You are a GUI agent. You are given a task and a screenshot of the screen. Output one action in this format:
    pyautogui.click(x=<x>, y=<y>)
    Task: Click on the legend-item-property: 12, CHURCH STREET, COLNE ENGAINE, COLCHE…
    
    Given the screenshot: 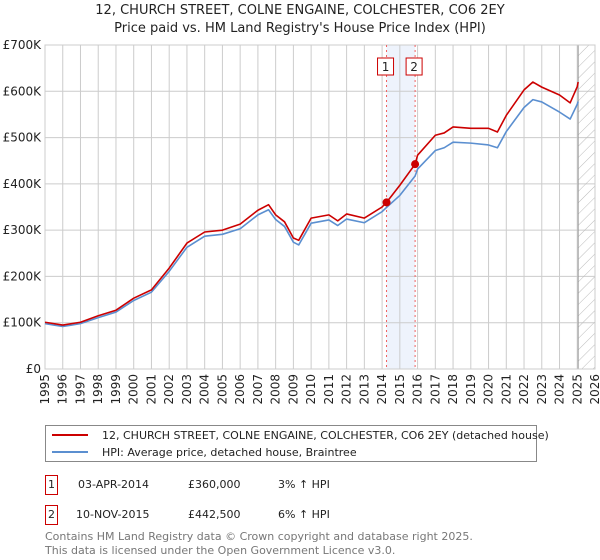 What is the action you would take?
    pyautogui.click(x=300, y=435)
    